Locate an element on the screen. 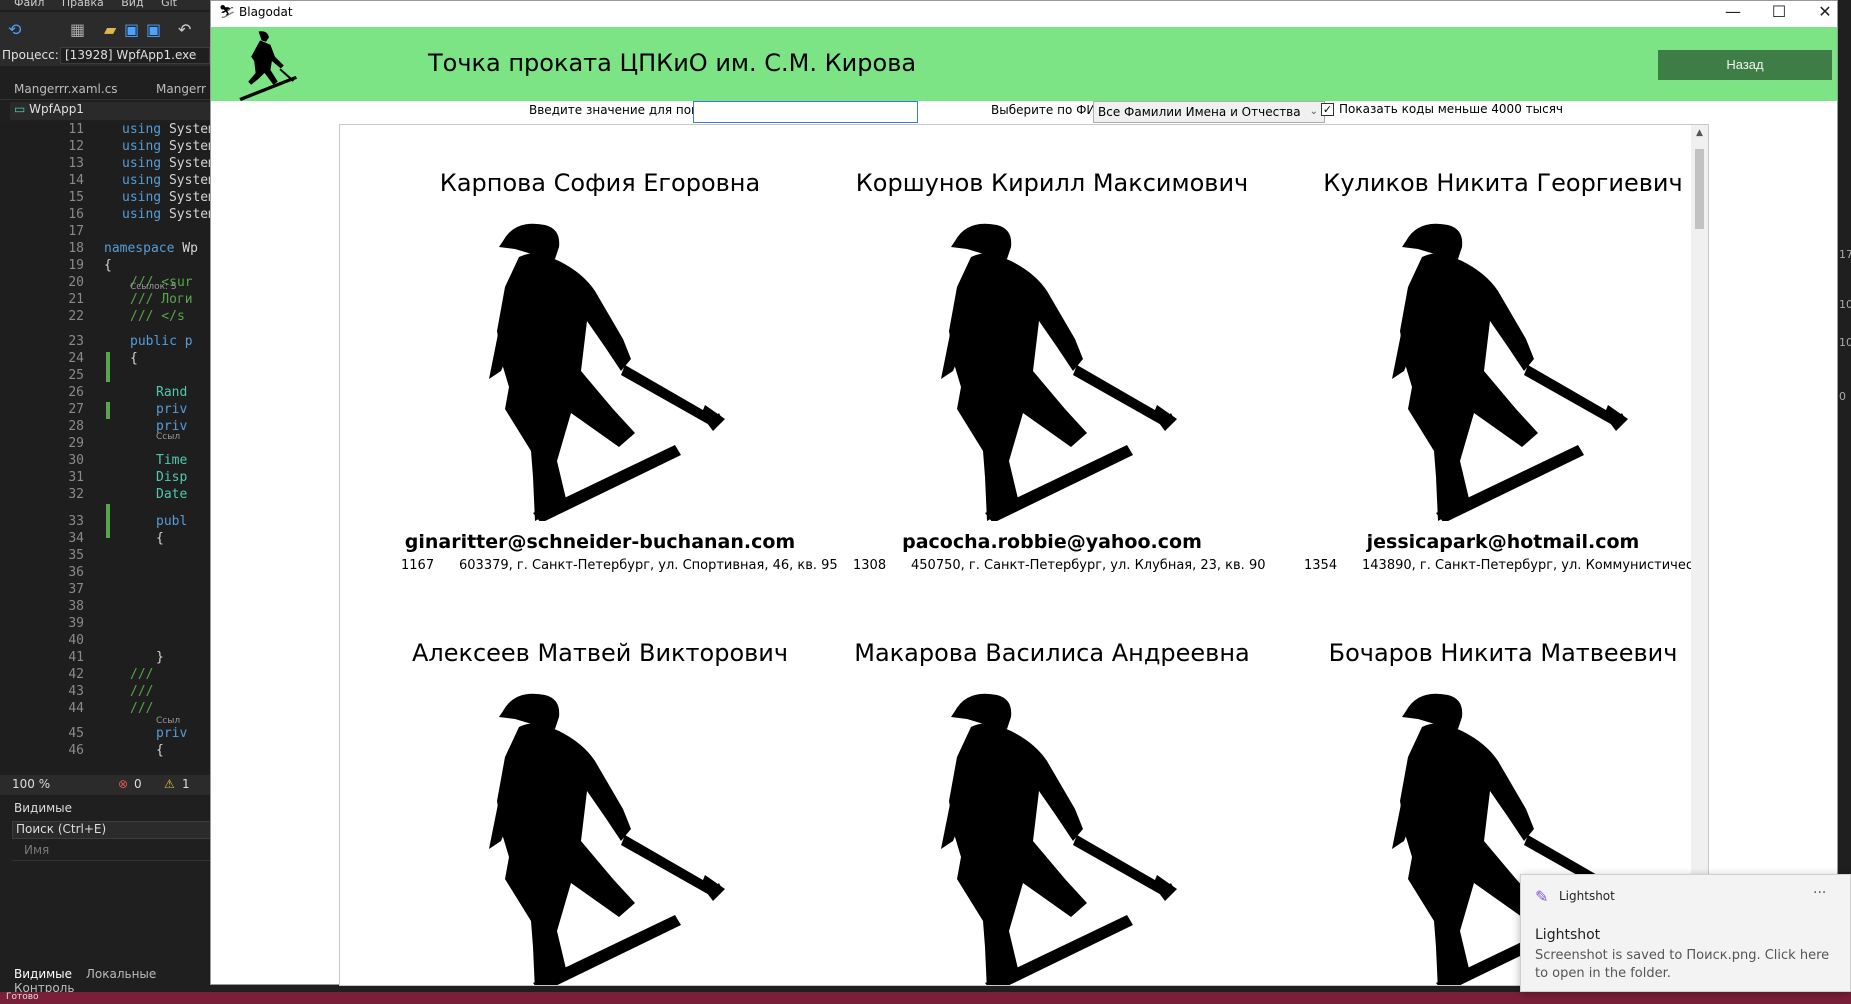 Image resolution: width=1851 pixels, height=1004 pixels. tab-watch: Контроль is located at coordinates (44, 988).